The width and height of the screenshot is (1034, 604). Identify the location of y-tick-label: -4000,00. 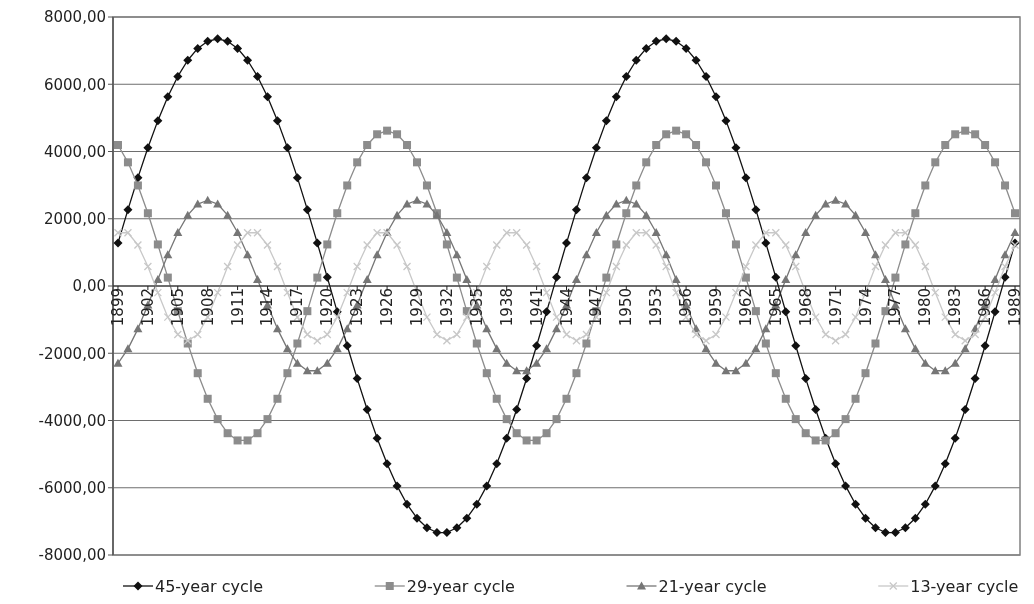
(72, 420).